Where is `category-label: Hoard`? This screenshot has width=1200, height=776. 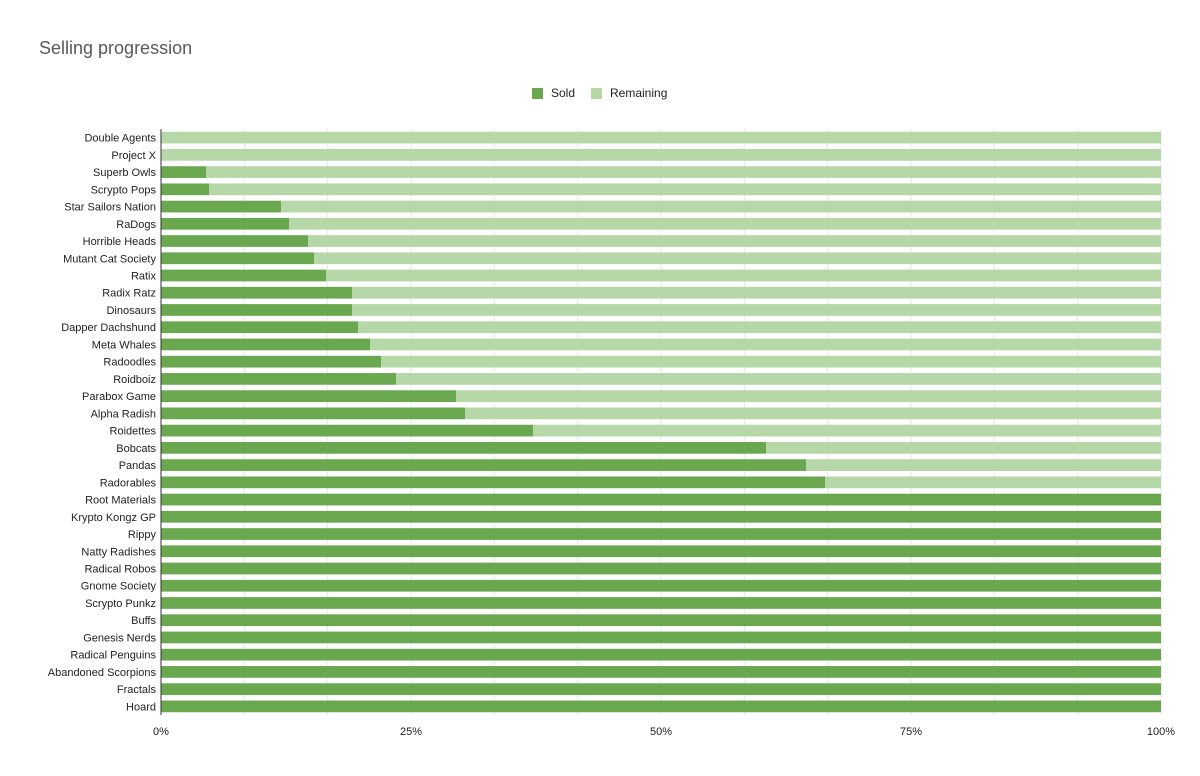
category-label: Hoard is located at coordinates (141, 707).